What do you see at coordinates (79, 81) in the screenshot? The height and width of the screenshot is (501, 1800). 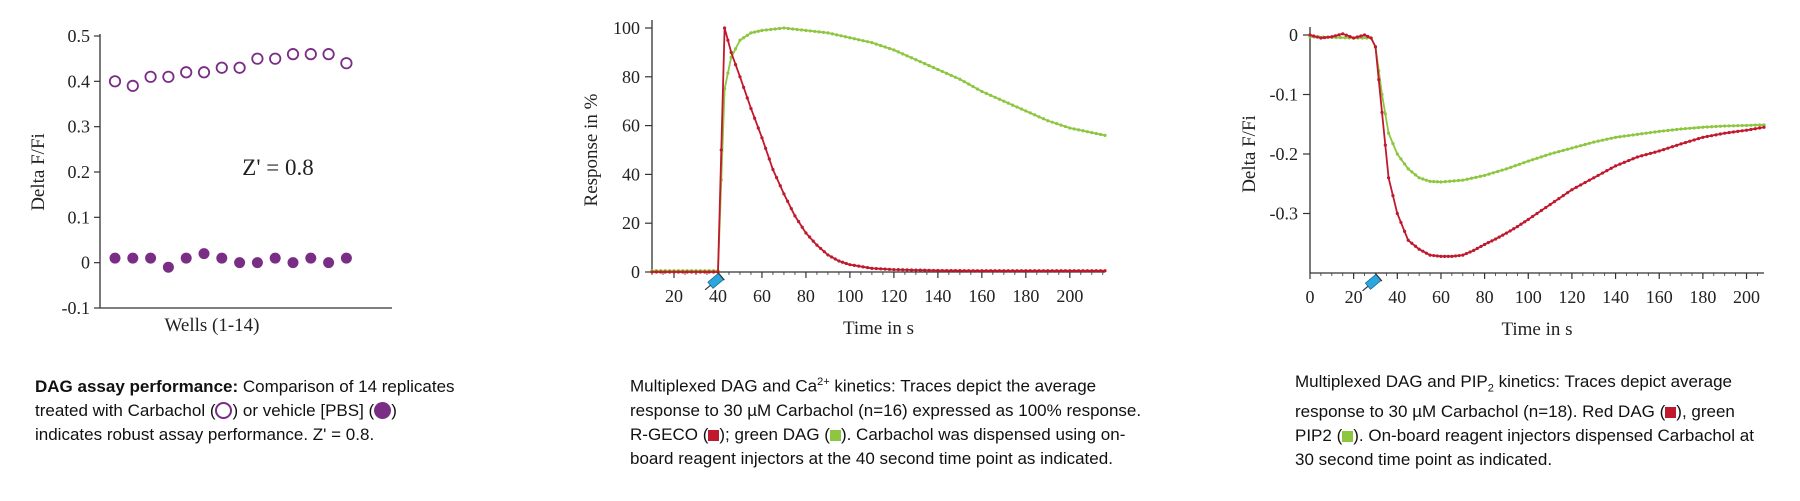 I see `y-tick-label: 0.4` at bounding box center [79, 81].